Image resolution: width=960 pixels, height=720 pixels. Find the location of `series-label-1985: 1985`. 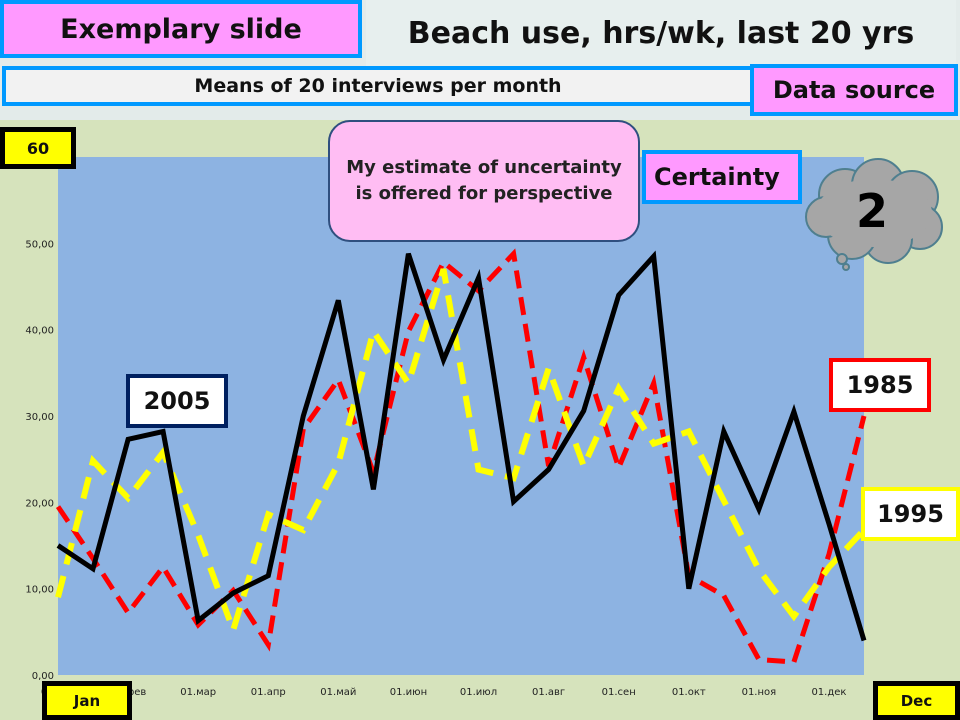

series-label-1985: 1985 is located at coordinates (880, 385).